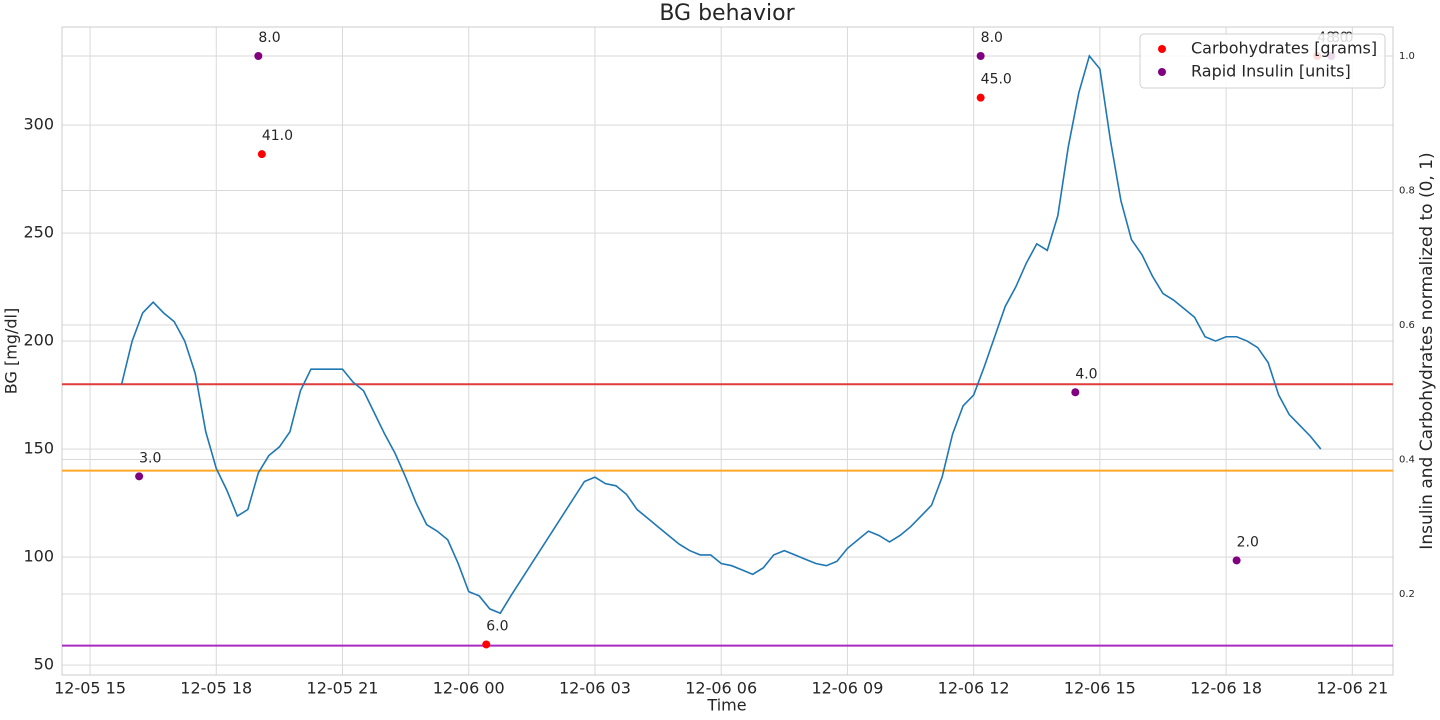 The height and width of the screenshot is (720, 1440). What do you see at coordinates (727, 13) in the screenshot?
I see `chart-title: BG behavior` at bounding box center [727, 13].